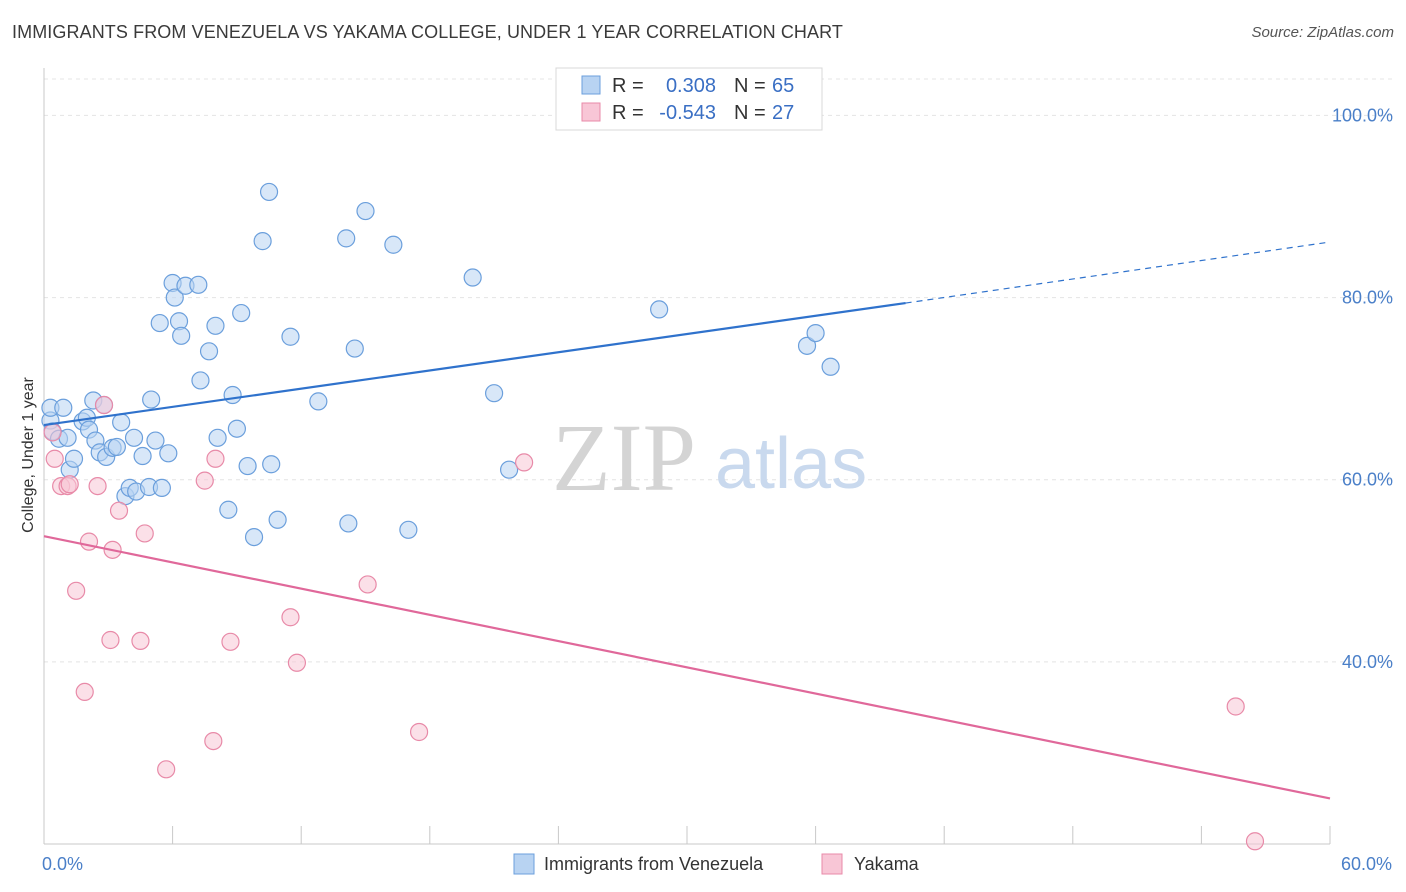 The image size is (1406, 892). Describe the element at coordinates (750, 86) in the screenshot. I see `legend-n-label-1: N =` at that location.